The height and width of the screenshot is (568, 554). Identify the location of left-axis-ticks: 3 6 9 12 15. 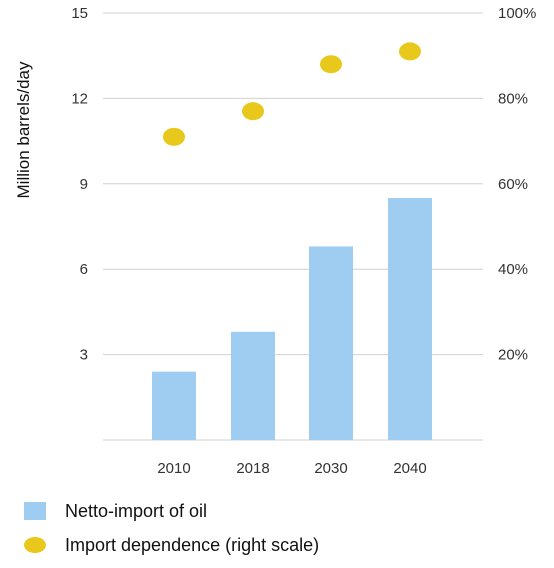
(79, 184).